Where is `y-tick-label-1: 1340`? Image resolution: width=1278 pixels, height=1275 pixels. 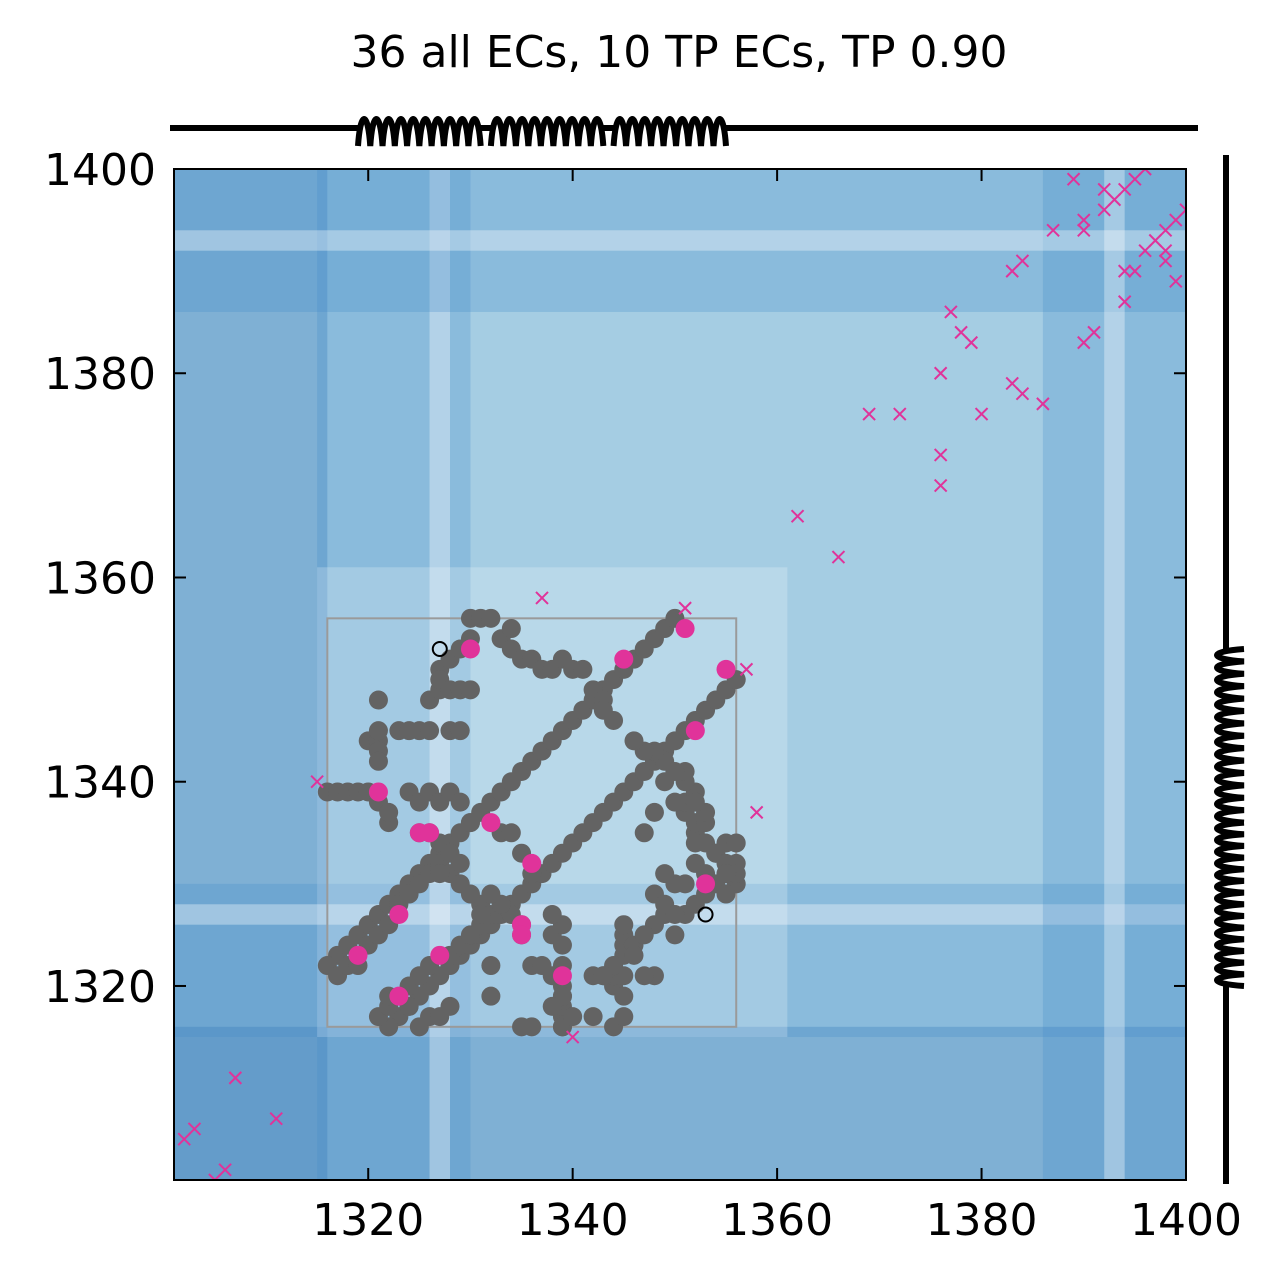 y-tick-label-1: 1340 is located at coordinates (100, 783).